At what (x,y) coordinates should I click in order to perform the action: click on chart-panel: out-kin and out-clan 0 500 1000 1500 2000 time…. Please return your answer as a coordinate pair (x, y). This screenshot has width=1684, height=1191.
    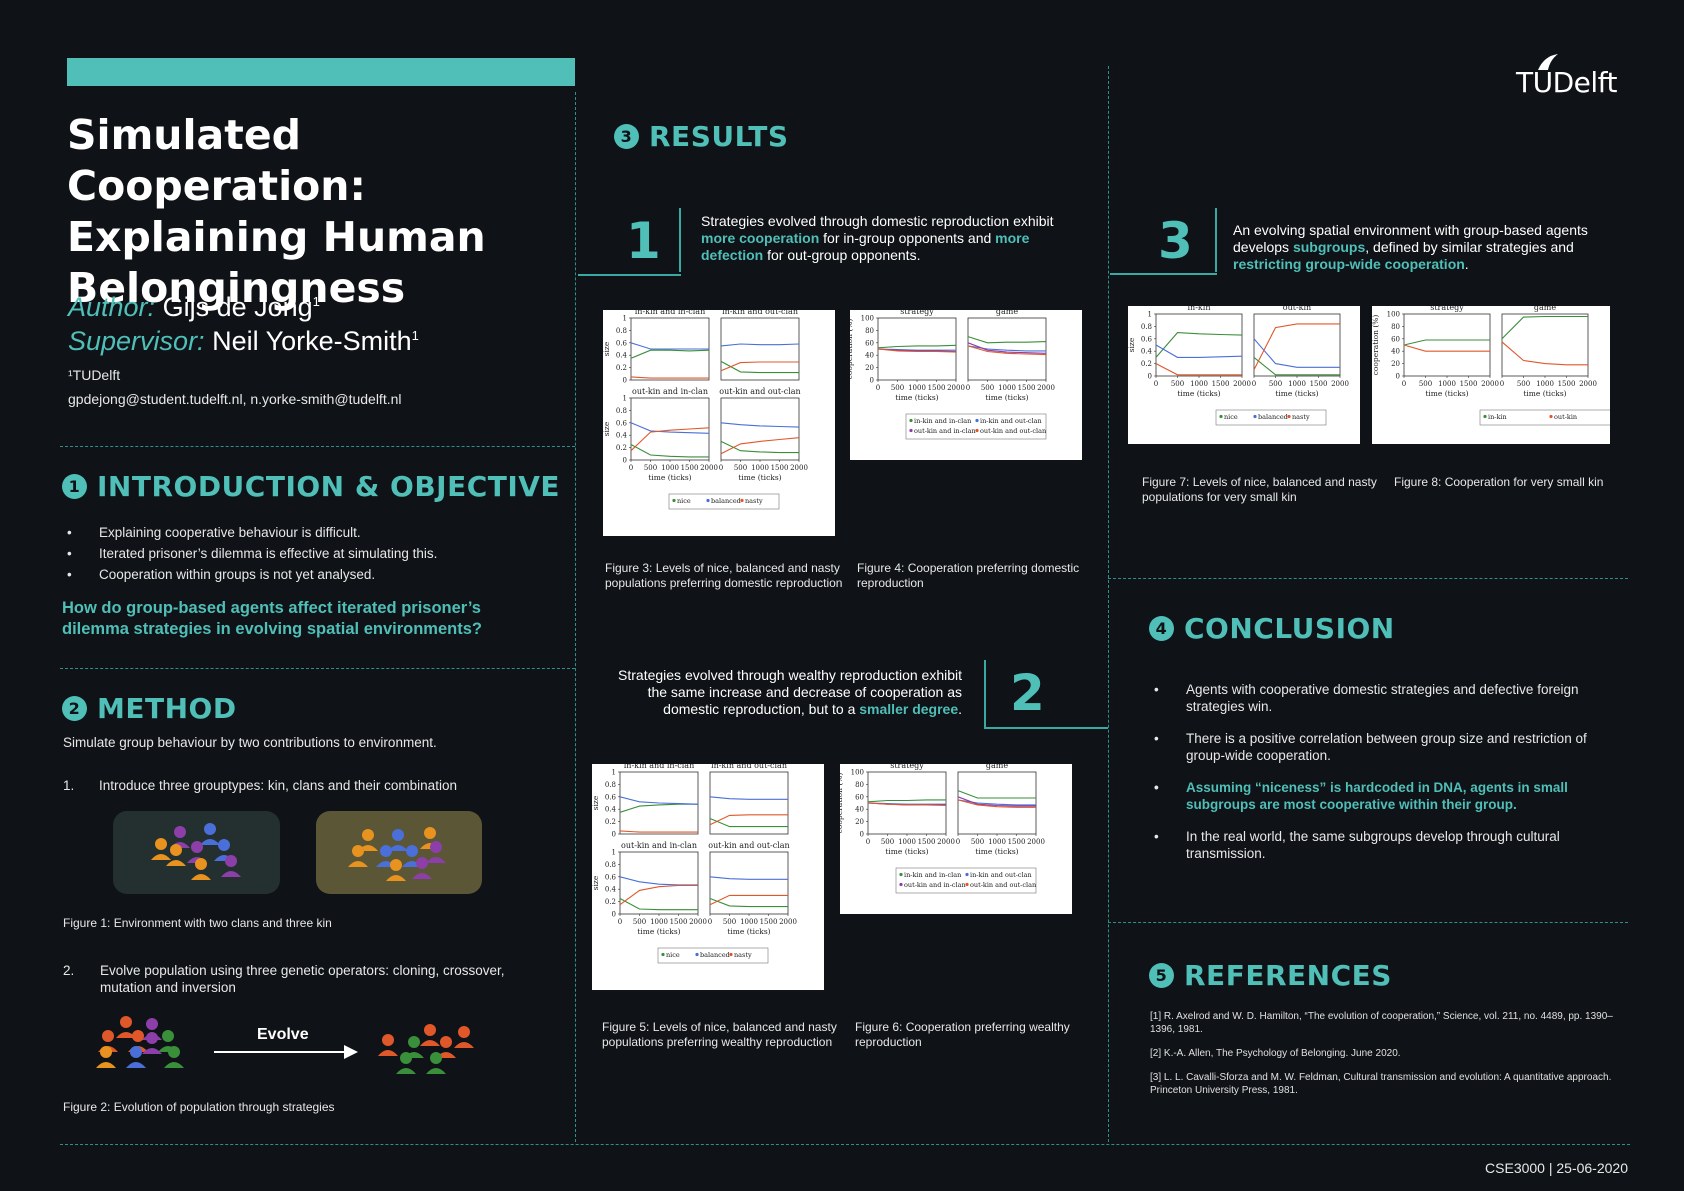
    Looking at the image, I should click on (763, 434).